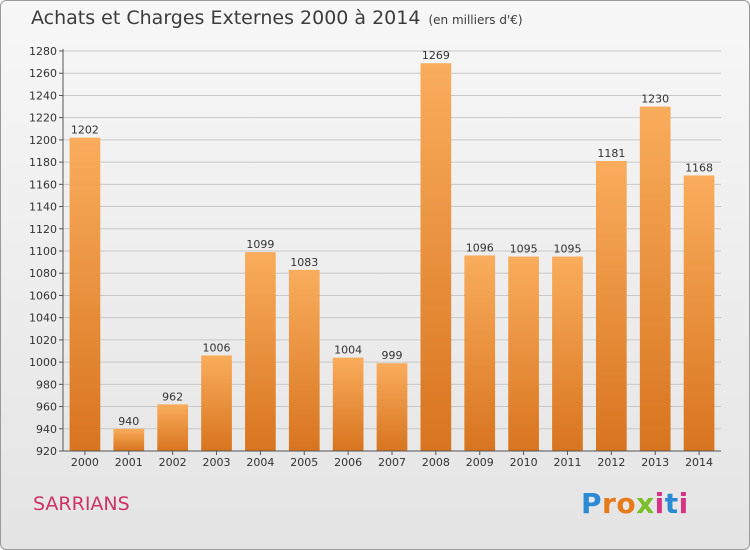 This screenshot has width=750, height=550. Describe the element at coordinates (655, 99) in the screenshot. I see `bar-value-label: 1230` at that location.